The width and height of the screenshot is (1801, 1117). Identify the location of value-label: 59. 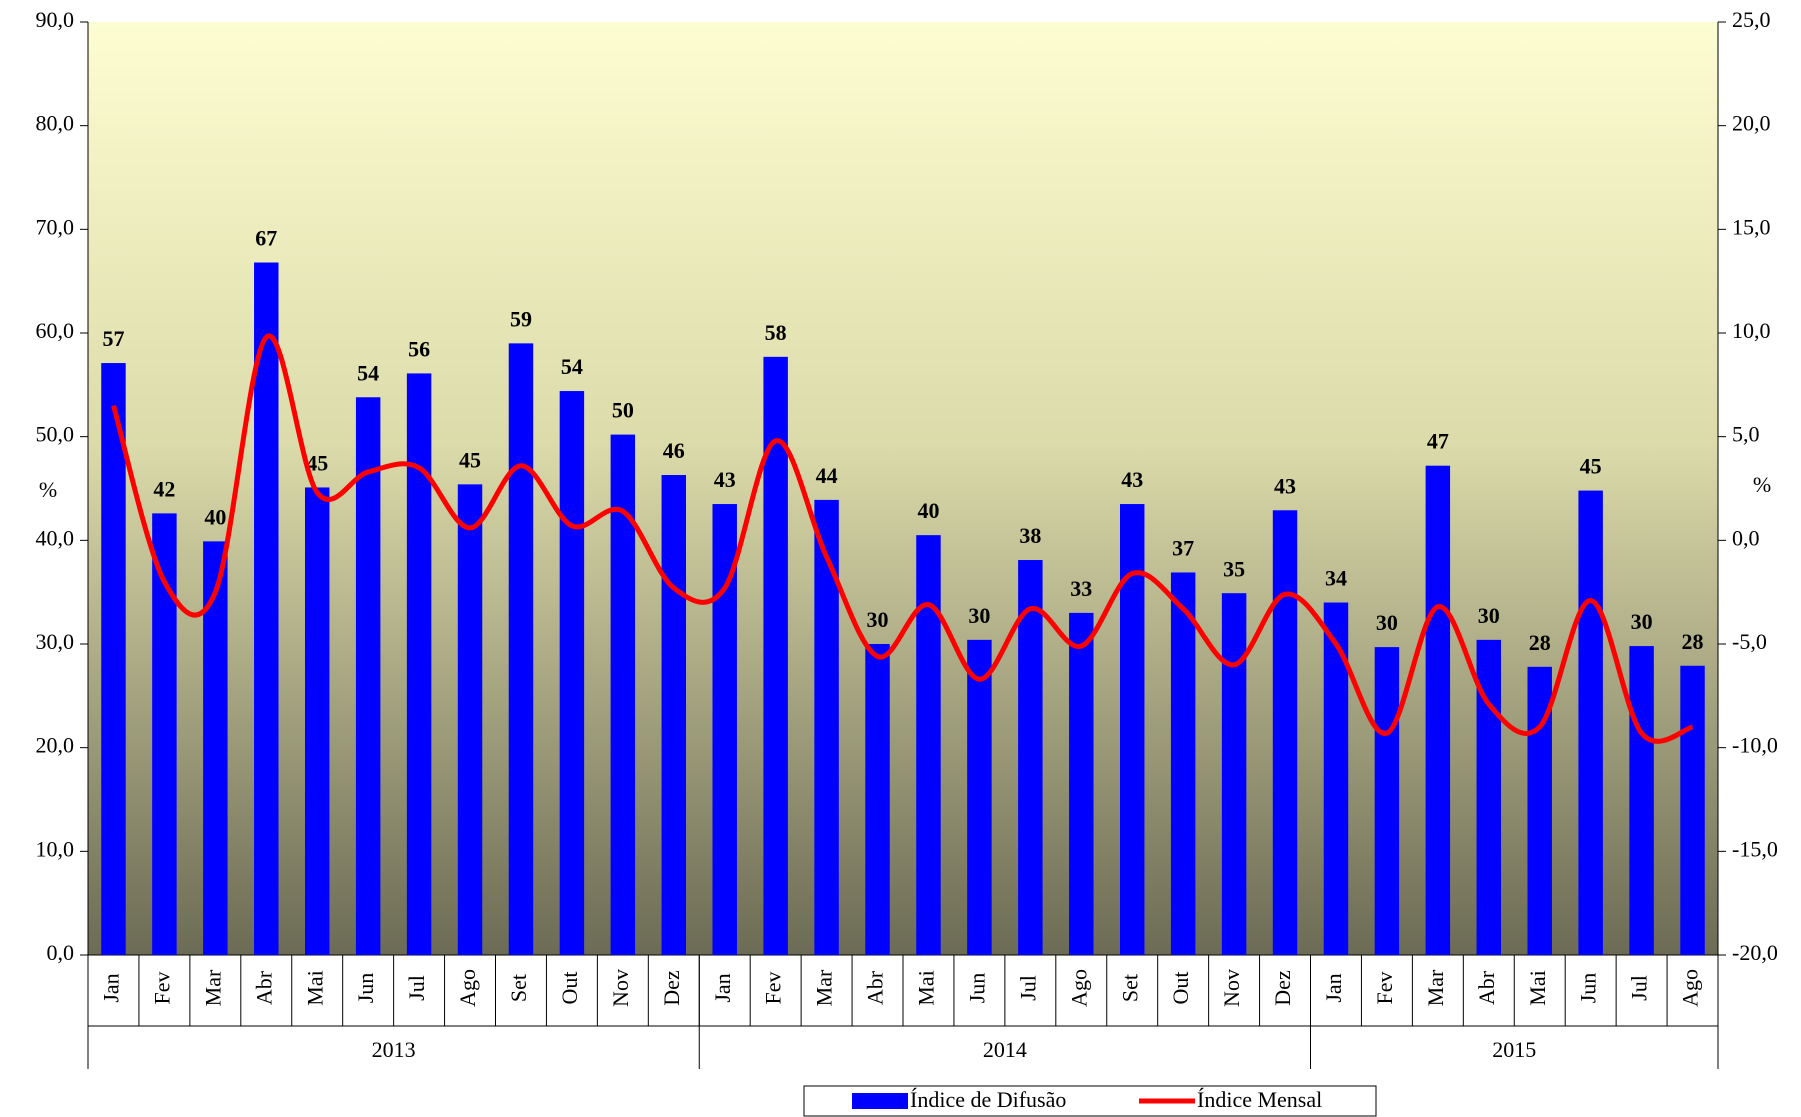
(521, 318).